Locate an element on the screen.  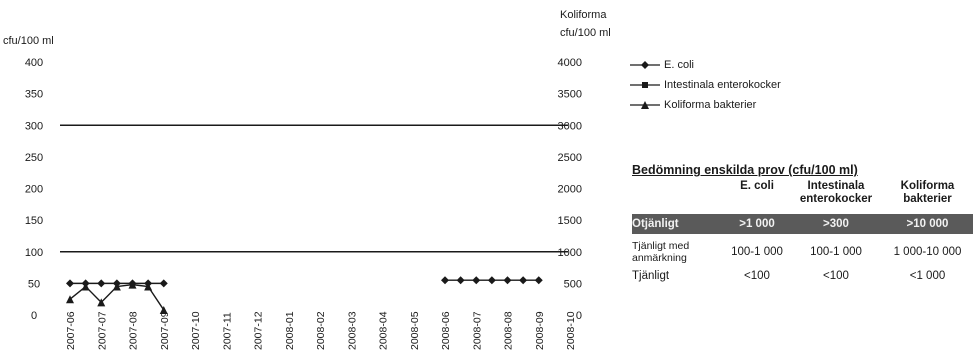
x-tick-label: 2008-02 is located at coordinates (321, 330).